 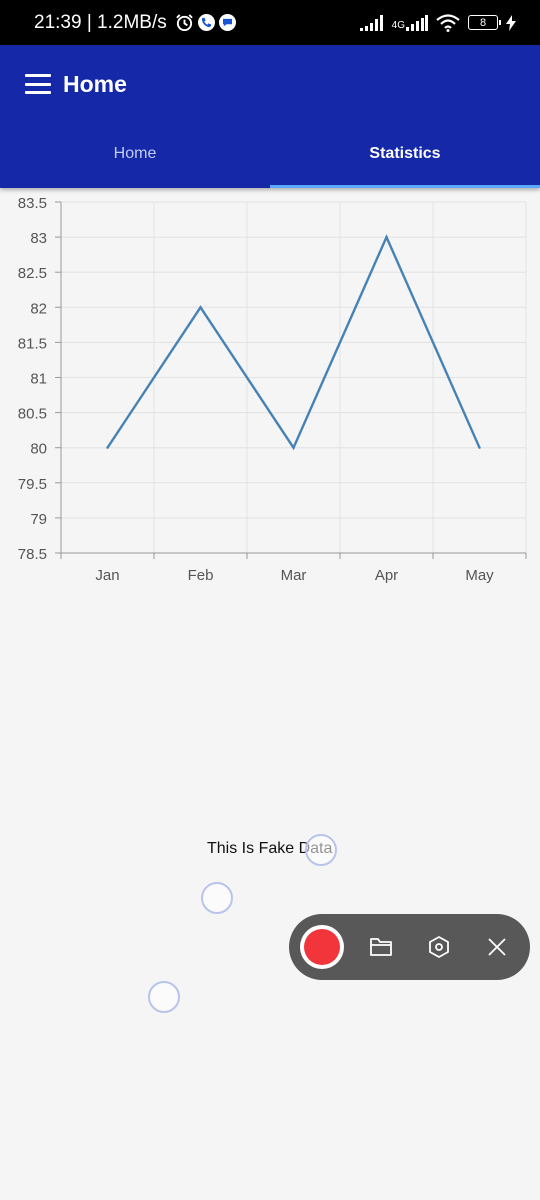 I want to click on y-tick-label: 82, so click(x=38, y=308).